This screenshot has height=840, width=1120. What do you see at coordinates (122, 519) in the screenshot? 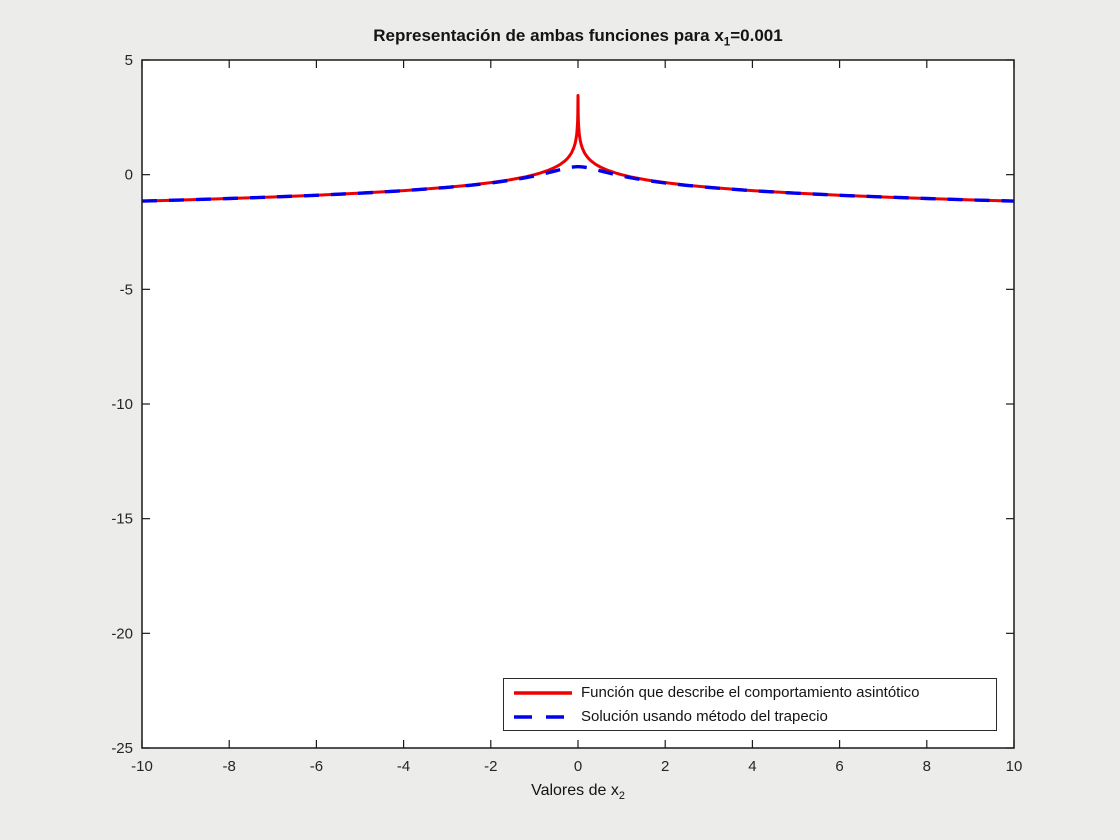
I see `y-tick-label: -15` at bounding box center [122, 519].